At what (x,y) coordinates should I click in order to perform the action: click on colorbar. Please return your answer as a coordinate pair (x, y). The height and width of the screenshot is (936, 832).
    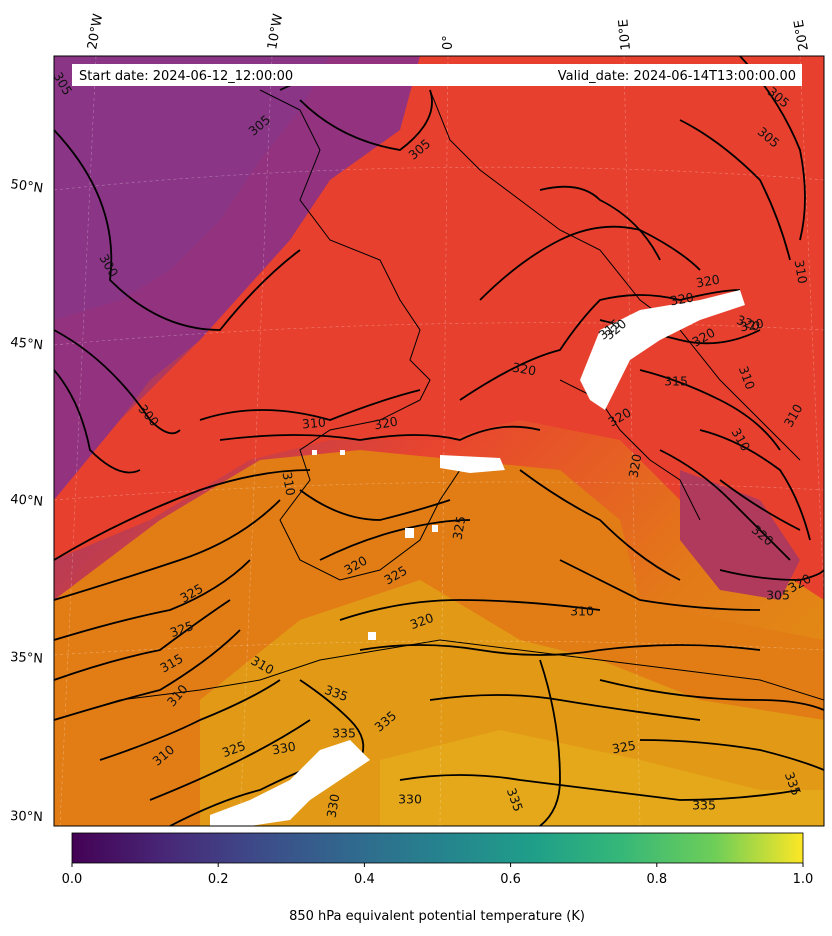
    Looking at the image, I should click on (437, 848).